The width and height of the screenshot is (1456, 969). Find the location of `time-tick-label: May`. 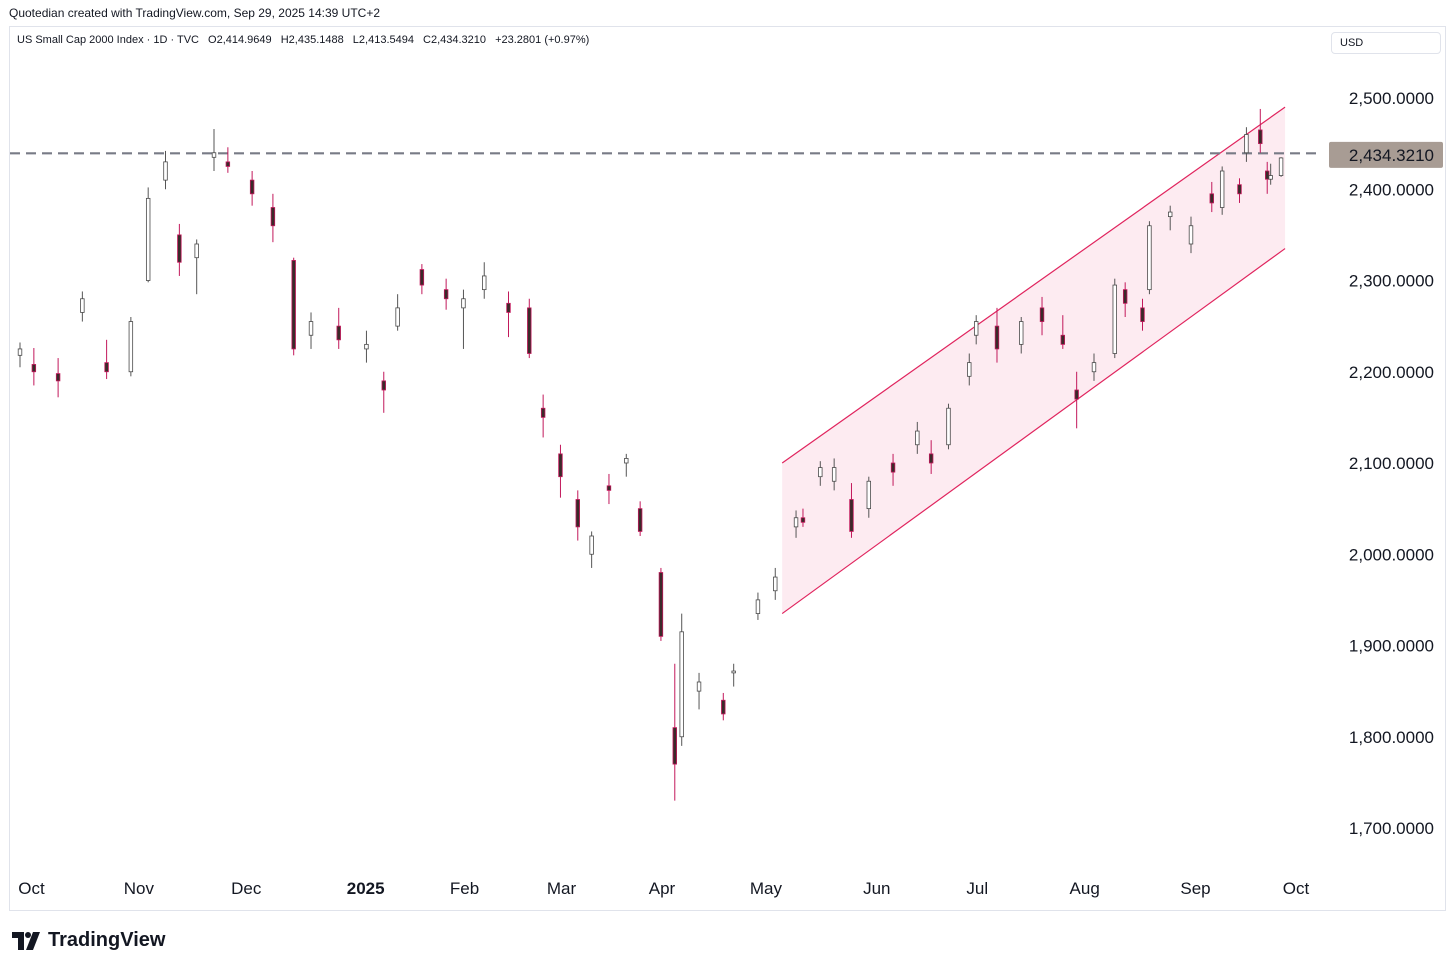

time-tick-label: May is located at coordinates (766, 888).